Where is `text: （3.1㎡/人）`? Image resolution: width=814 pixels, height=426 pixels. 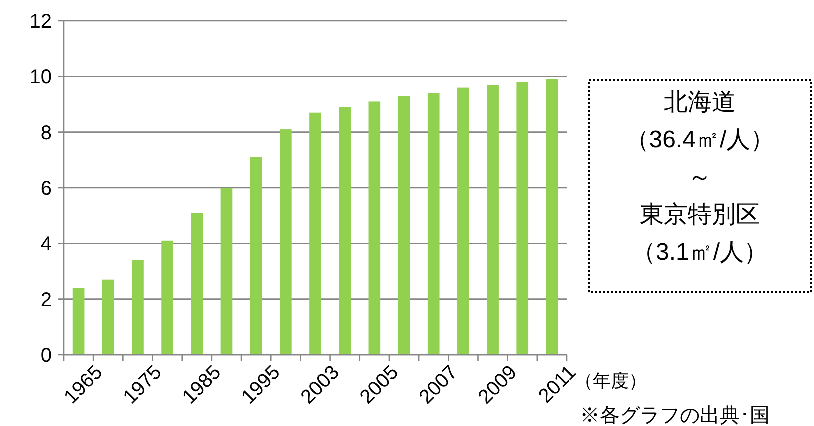
text: （3.1㎡/人） is located at coordinates (700, 252).